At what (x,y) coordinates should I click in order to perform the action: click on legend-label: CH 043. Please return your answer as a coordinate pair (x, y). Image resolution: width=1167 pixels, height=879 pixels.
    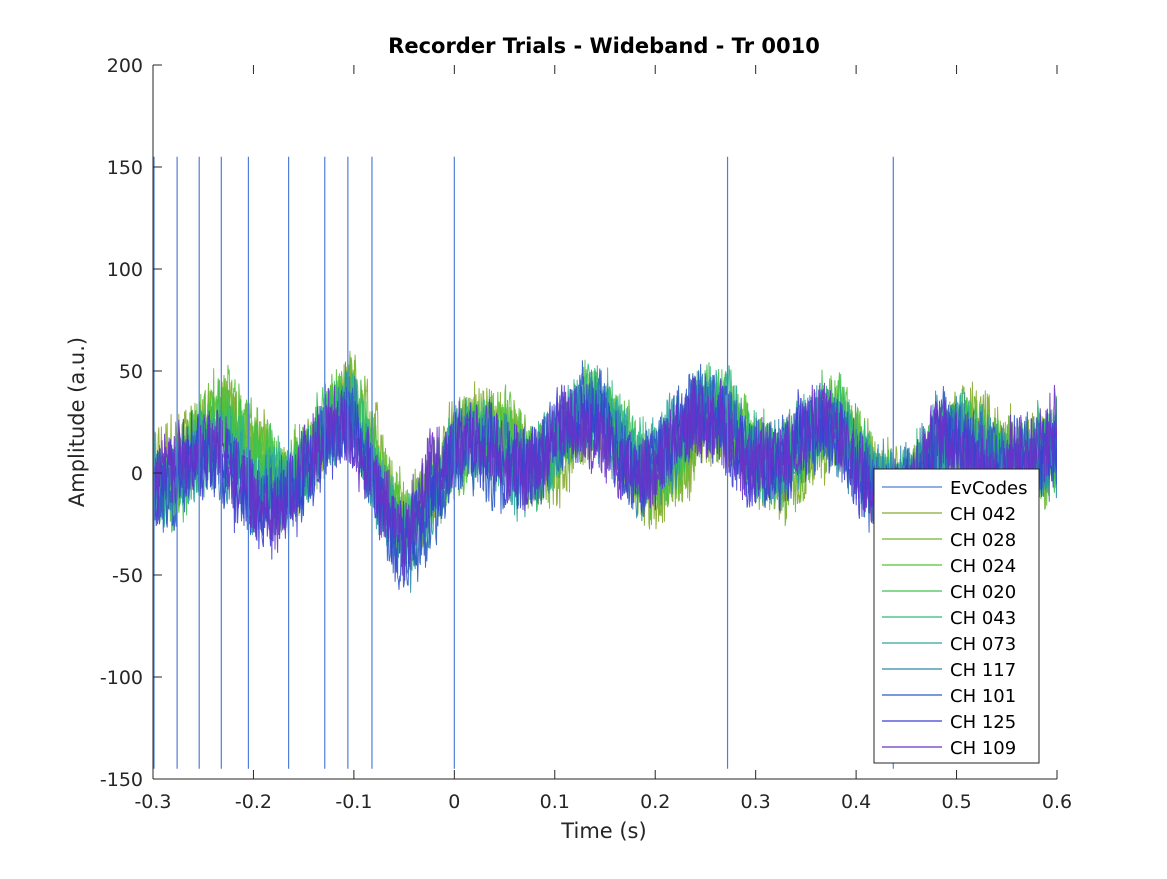
    Looking at the image, I should click on (983, 618).